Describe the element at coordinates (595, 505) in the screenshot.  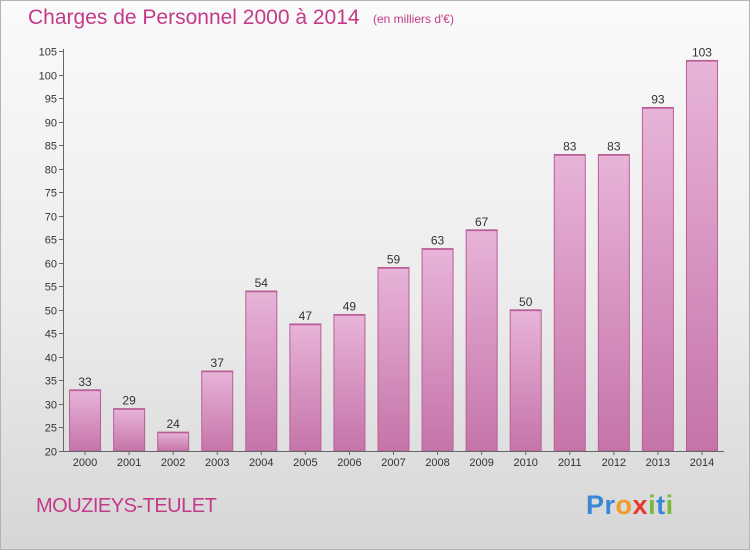
I see `logo-letter: P` at that location.